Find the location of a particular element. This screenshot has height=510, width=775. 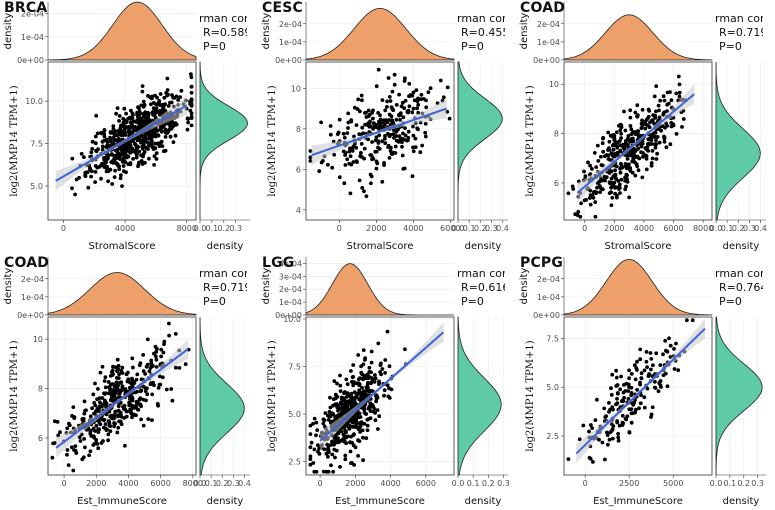

top-density-label: density is located at coordinates (266, 31).